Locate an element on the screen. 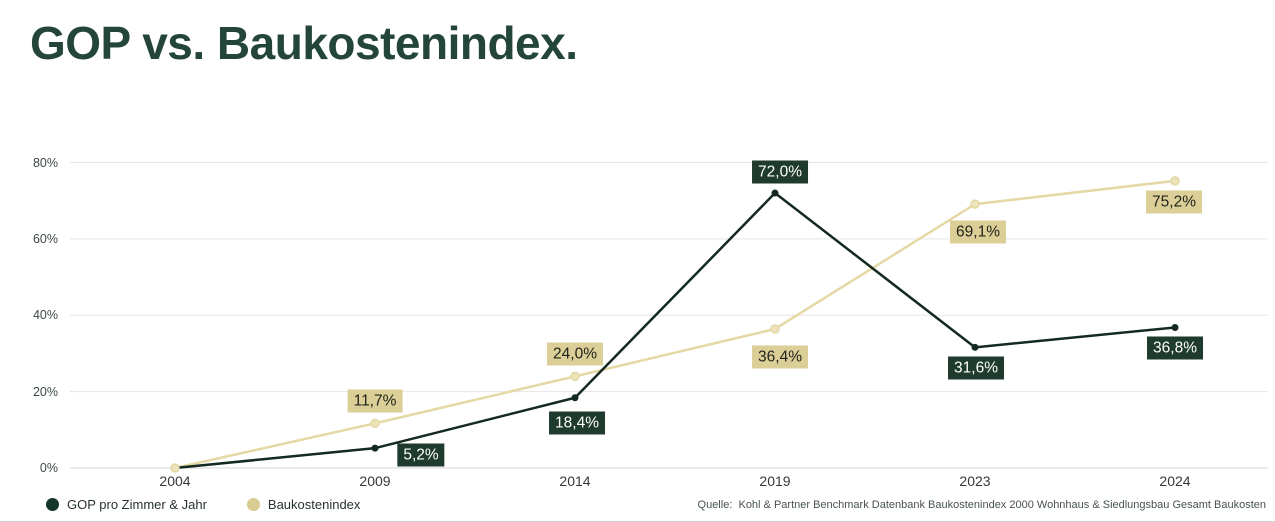  page-title: GOP vs. Baukostenindex. is located at coordinates (304, 43).